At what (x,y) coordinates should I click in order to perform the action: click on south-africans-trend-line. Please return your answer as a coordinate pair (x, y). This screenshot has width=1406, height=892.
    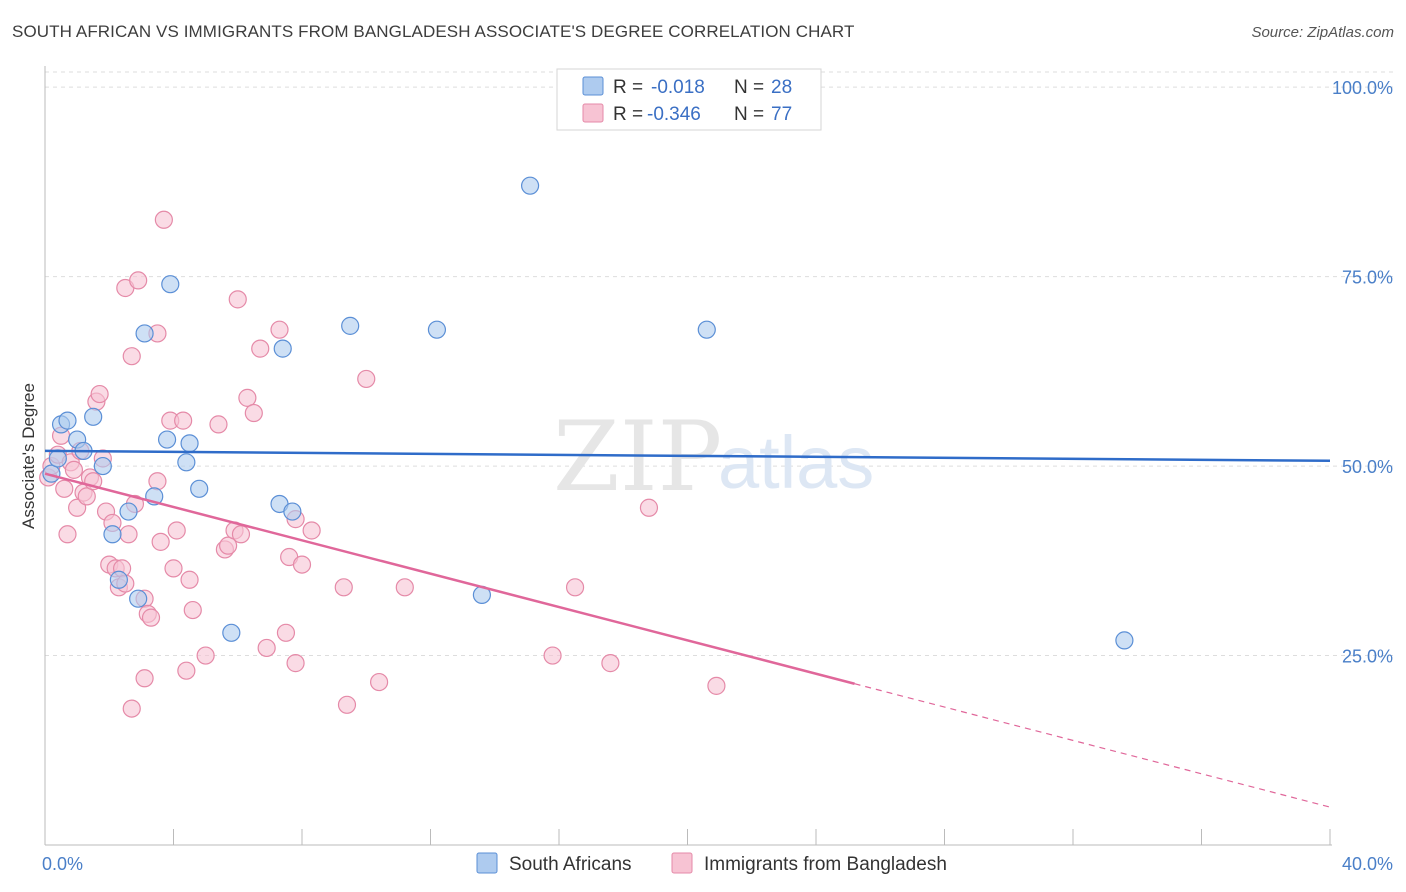
    Looking at the image, I should click on (687, 456).